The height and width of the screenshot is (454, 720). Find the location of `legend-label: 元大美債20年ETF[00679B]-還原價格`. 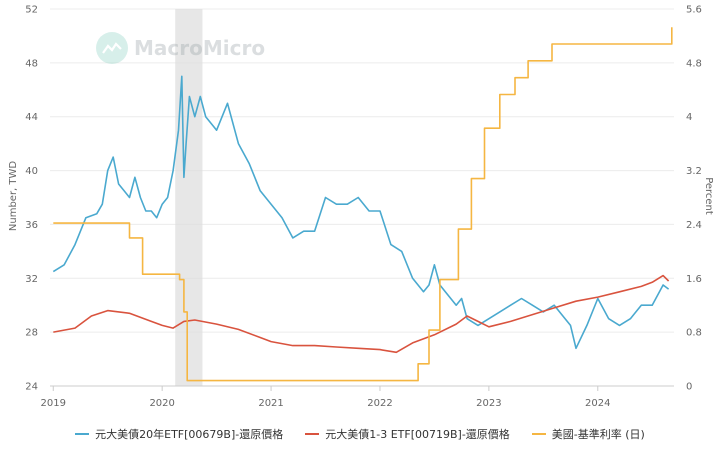

legend-label: 元大美債20年ETF[00679B]-還原價格 is located at coordinates (189, 434).